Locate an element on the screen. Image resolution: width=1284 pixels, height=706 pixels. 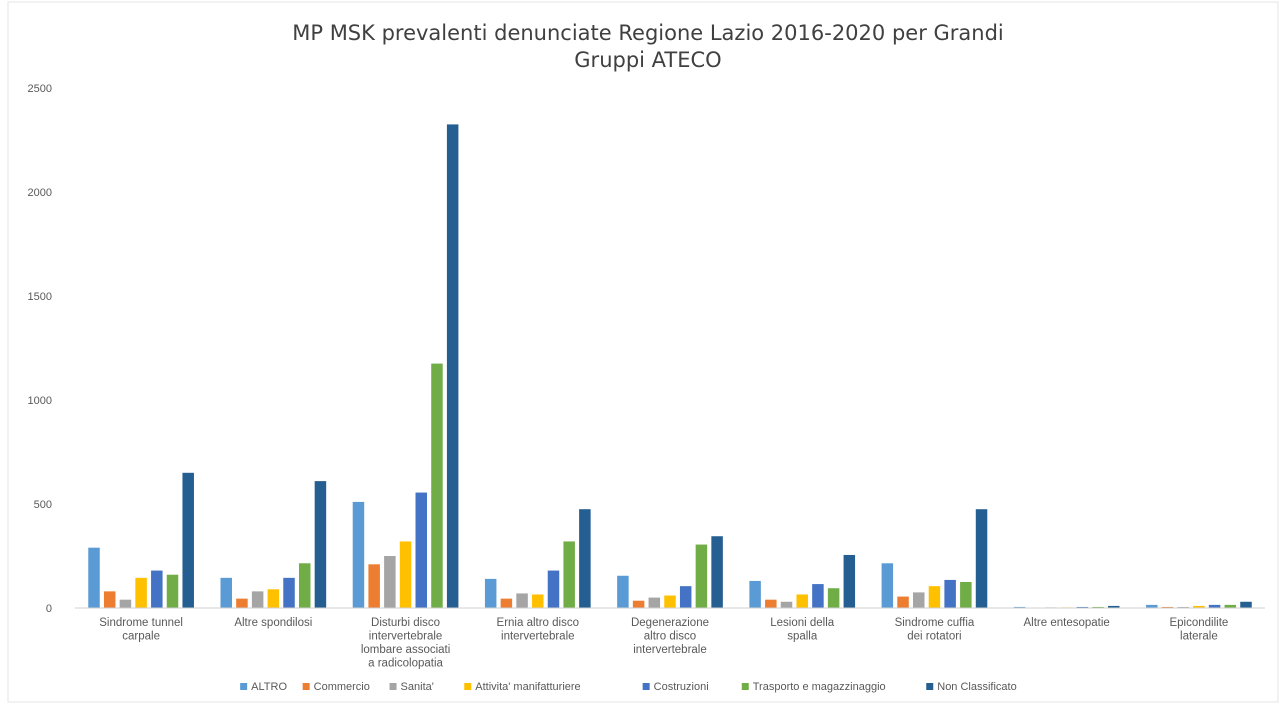
x-category-label: Ernia altro disco is located at coordinates (538, 623).